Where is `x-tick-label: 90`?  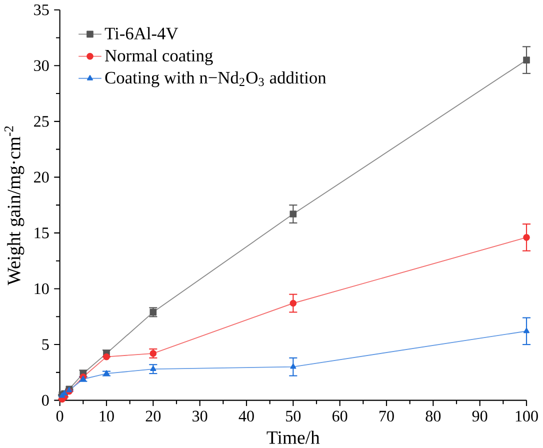
x-tick-label: 90 is located at coordinates (480, 416).